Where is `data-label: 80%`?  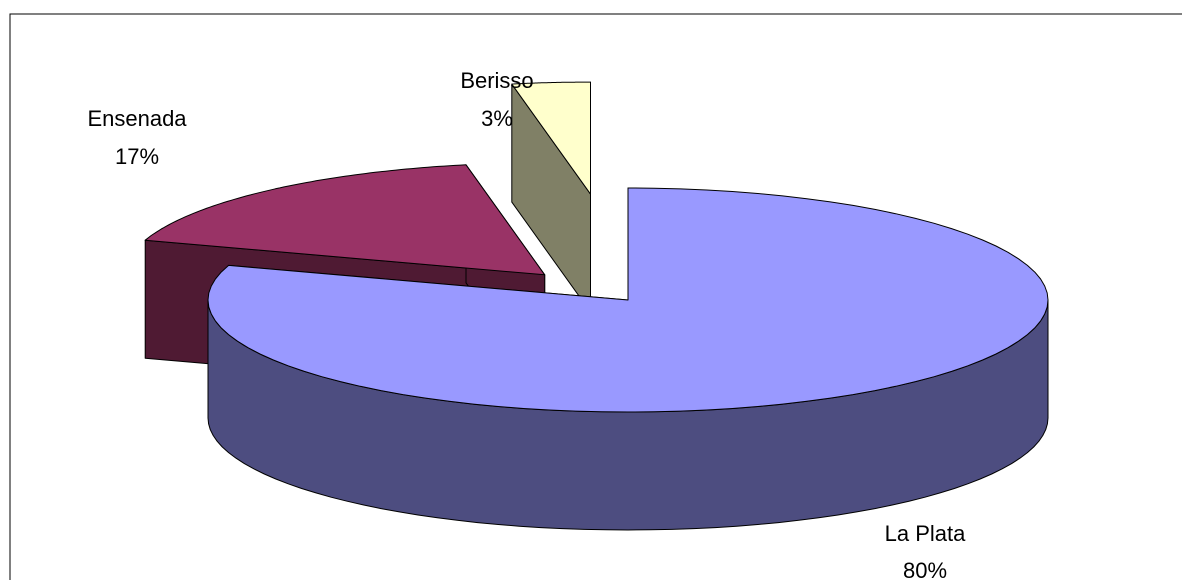 data-label: 80% is located at coordinates (925, 569).